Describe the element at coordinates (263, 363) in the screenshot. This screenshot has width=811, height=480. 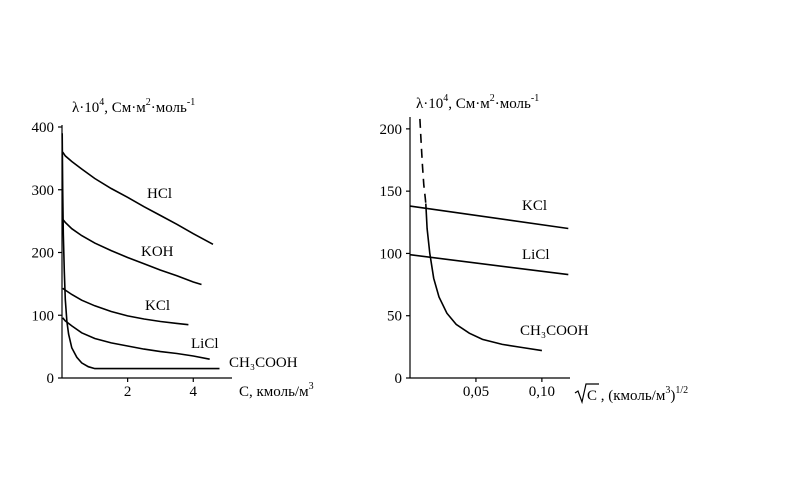
I see `chart-left-series-label-ch3cooh: CH₃COOH` at that location.